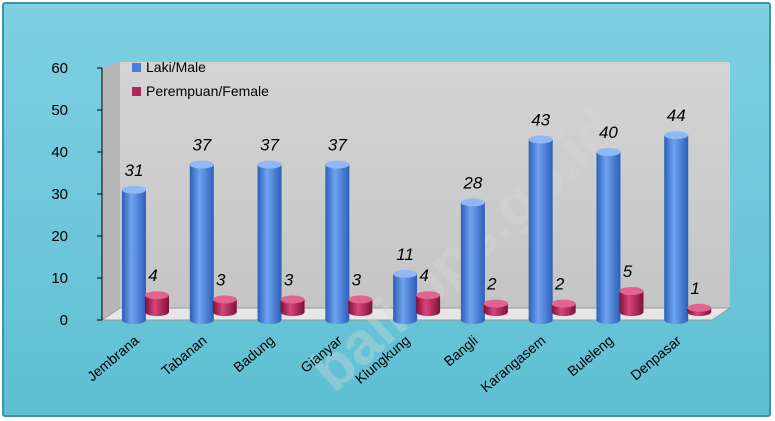 This screenshot has width=775, height=421. What do you see at coordinates (472, 182) in the screenshot?
I see `data-label: 28` at bounding box center [472, 182].